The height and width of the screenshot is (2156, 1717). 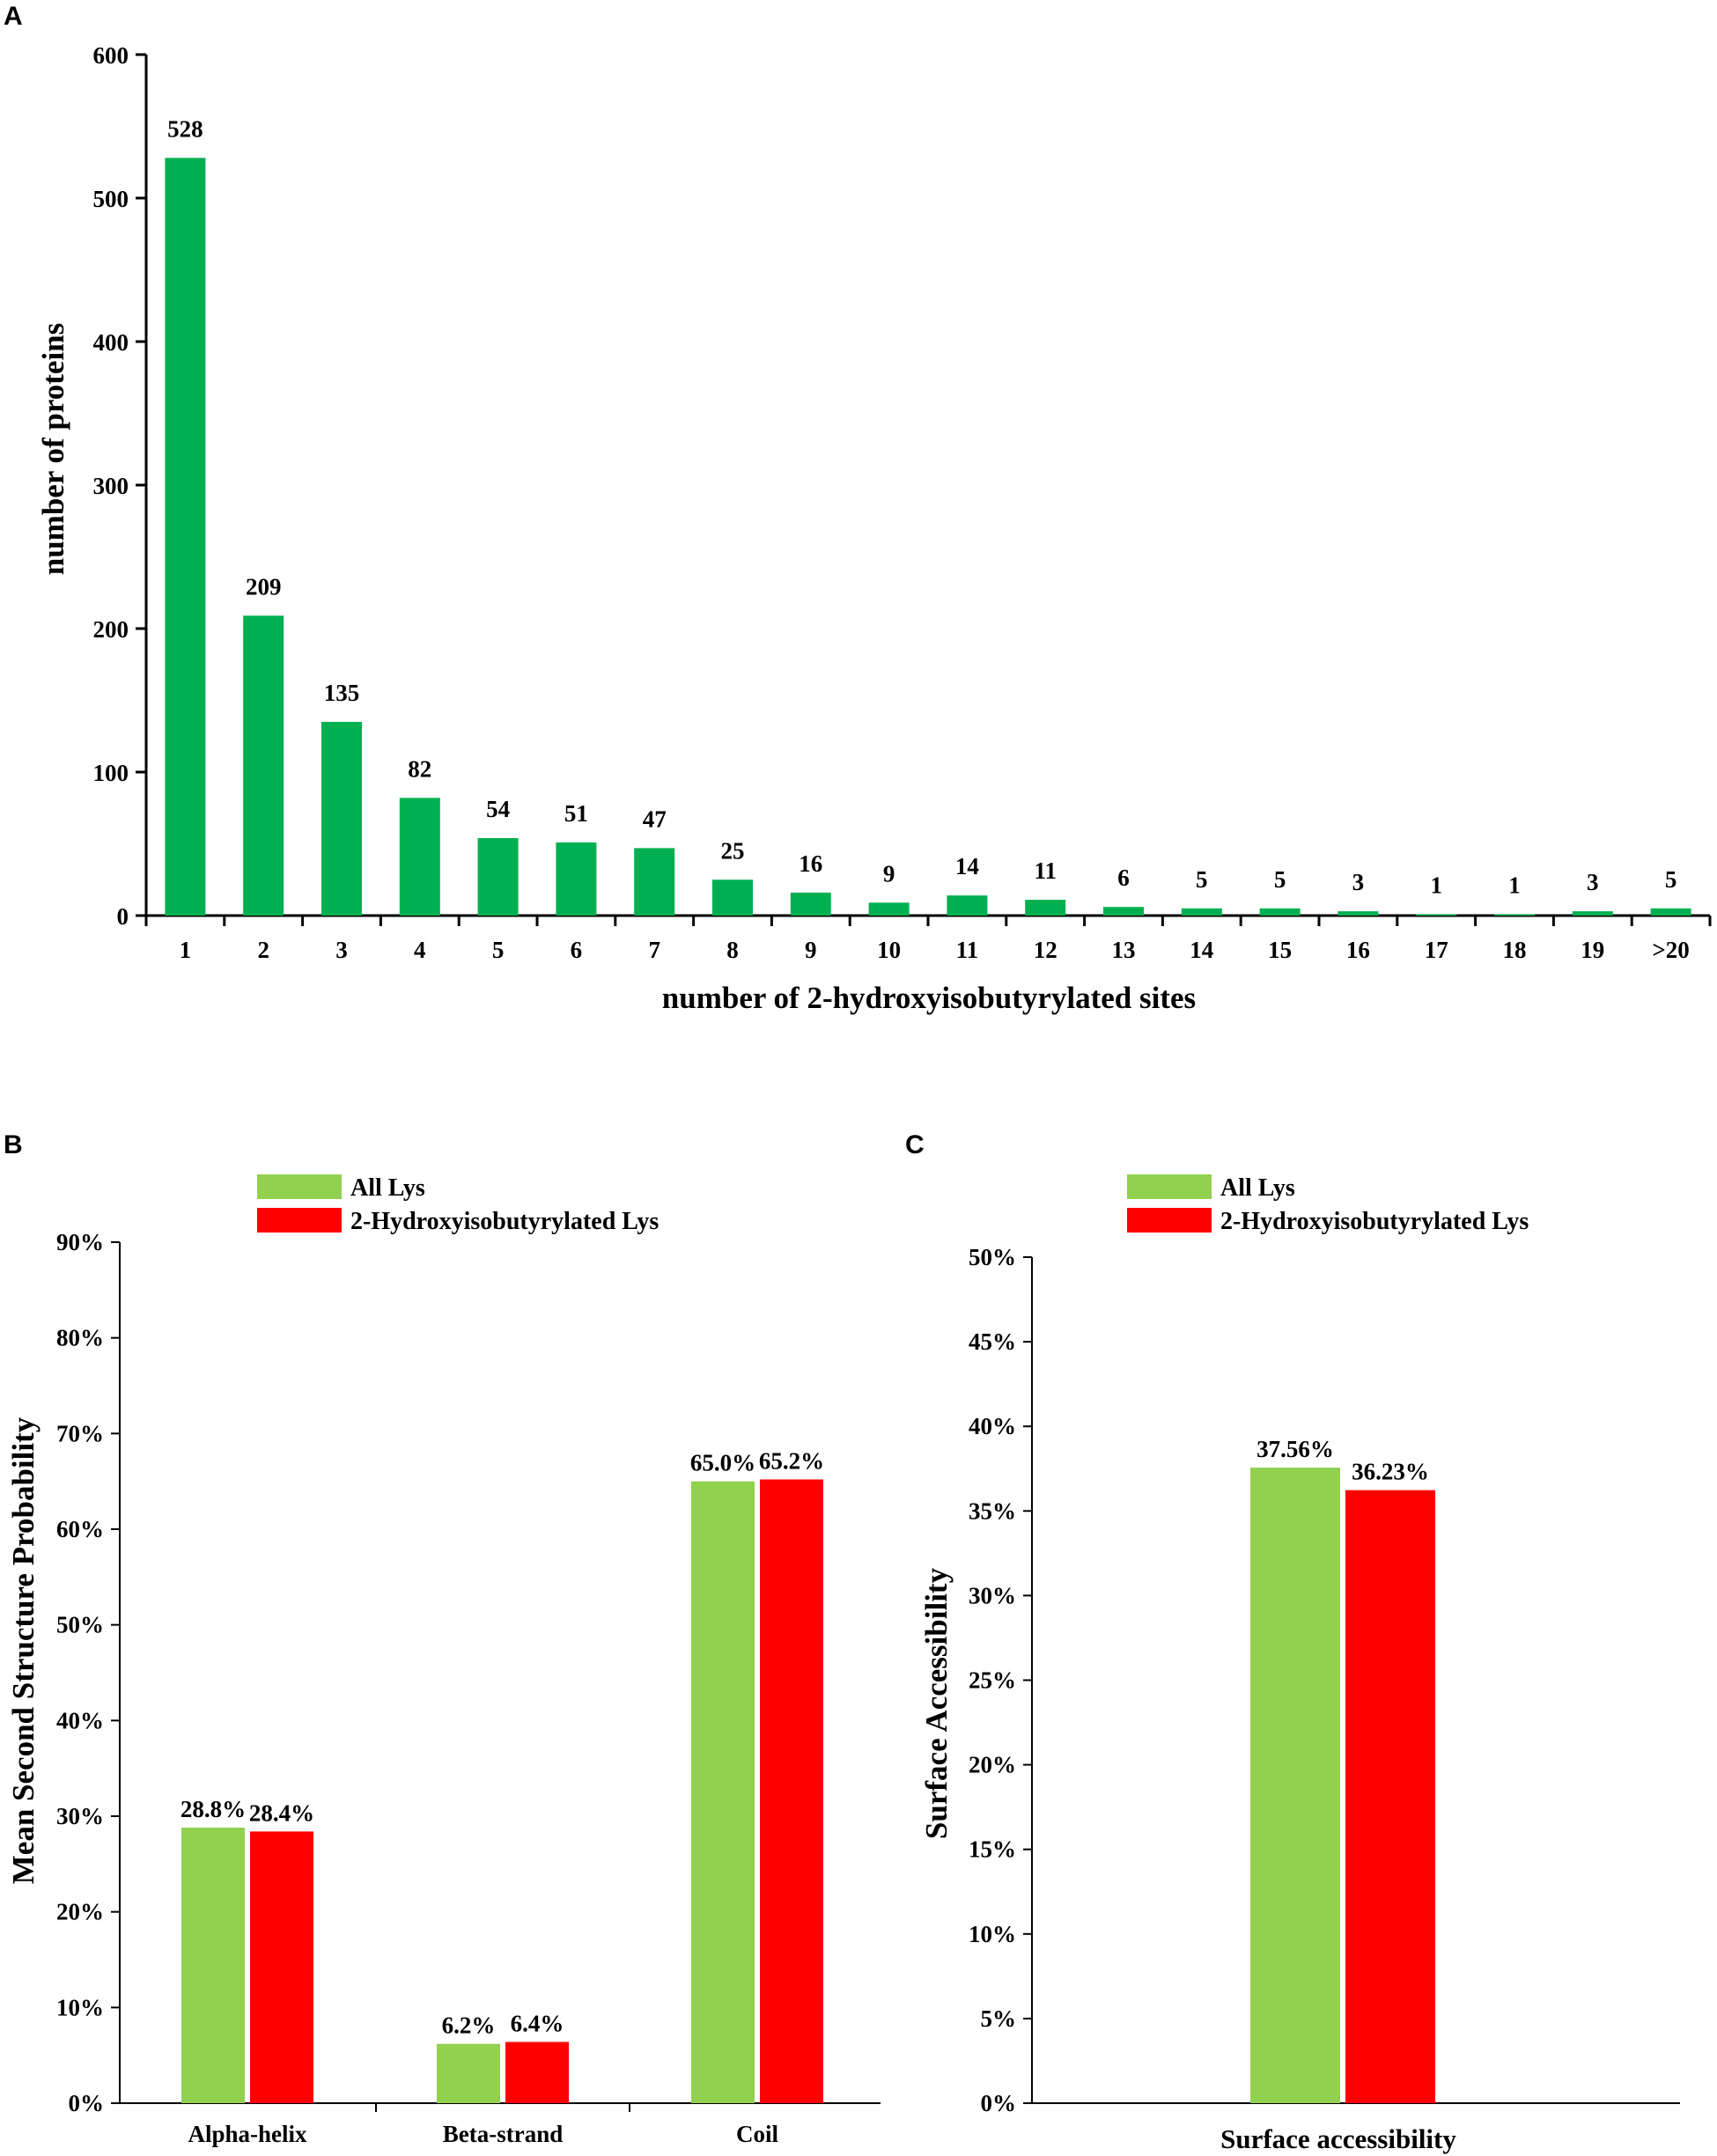 I want to click on chart-a-xtick-label: 17, so click(x=1436, y=950).